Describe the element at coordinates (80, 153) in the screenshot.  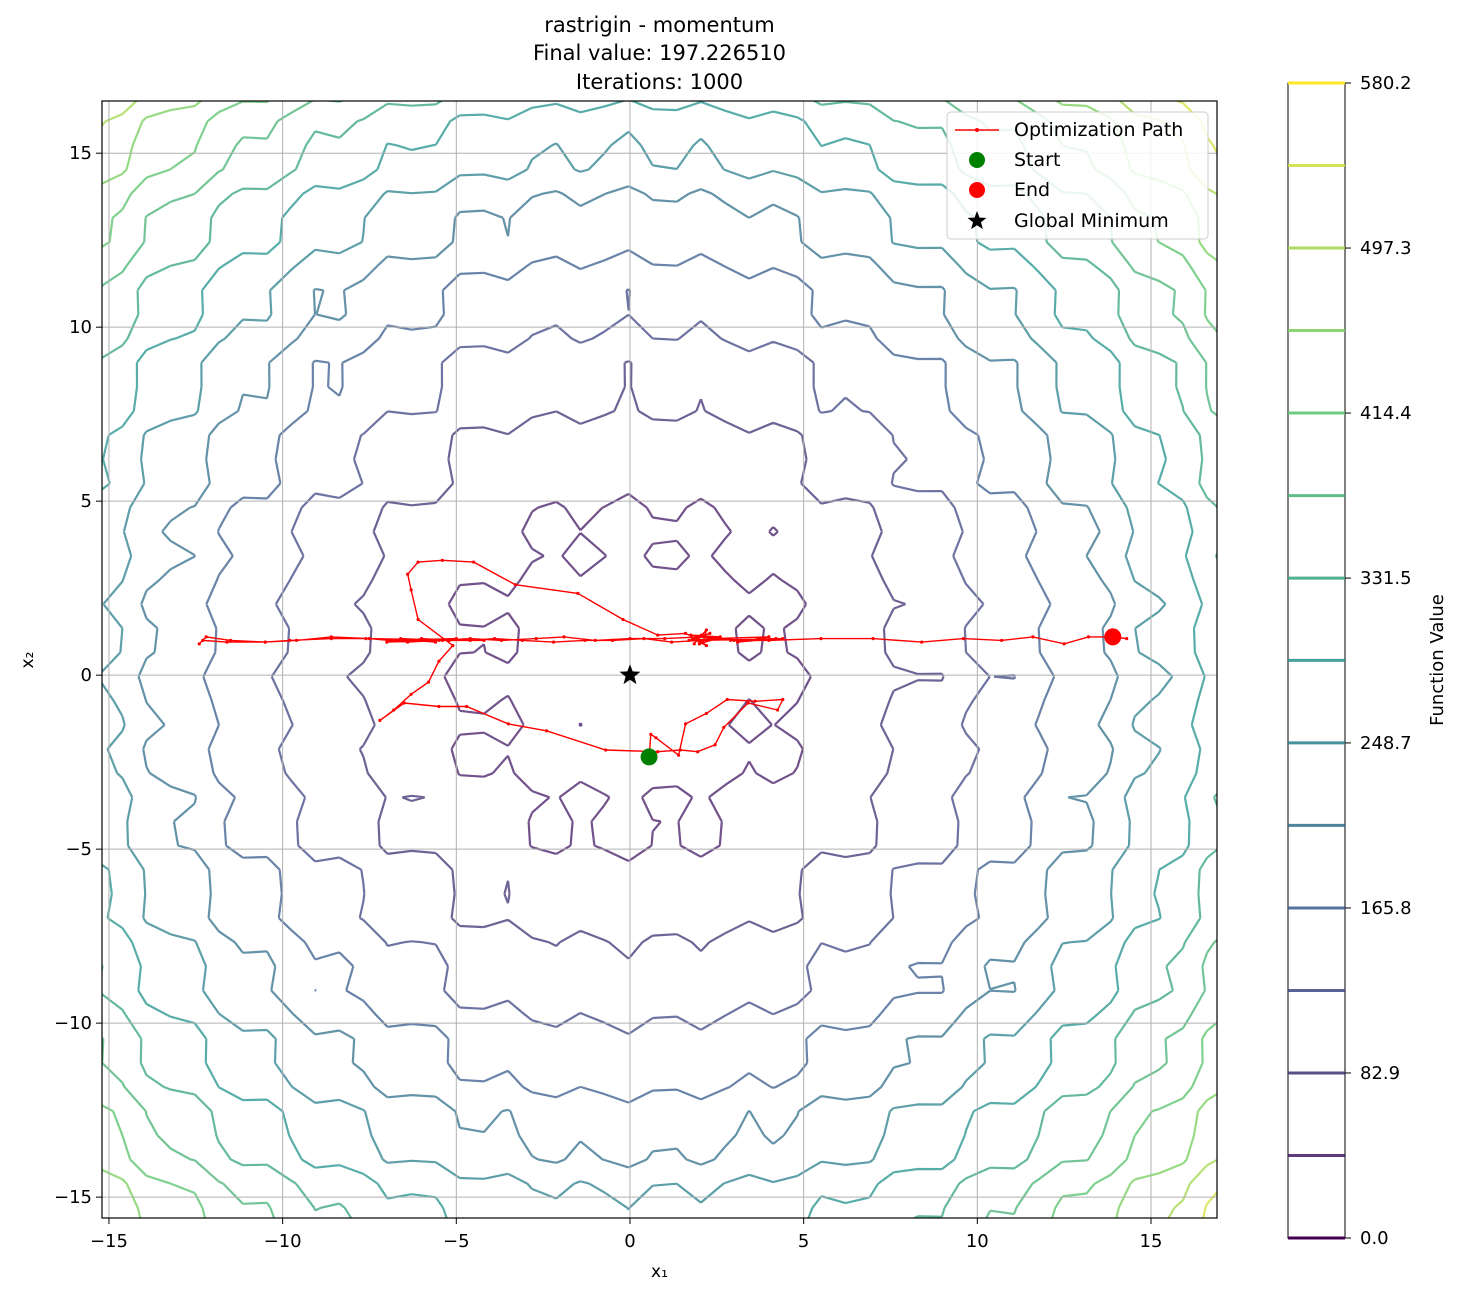
I see `y-tick-label: 15` at that location.